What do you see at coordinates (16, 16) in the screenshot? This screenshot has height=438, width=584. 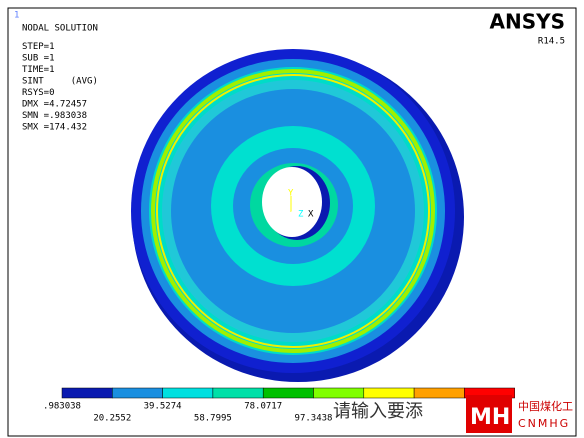 I see `window-number: 1` at bounding box center [16, 16].